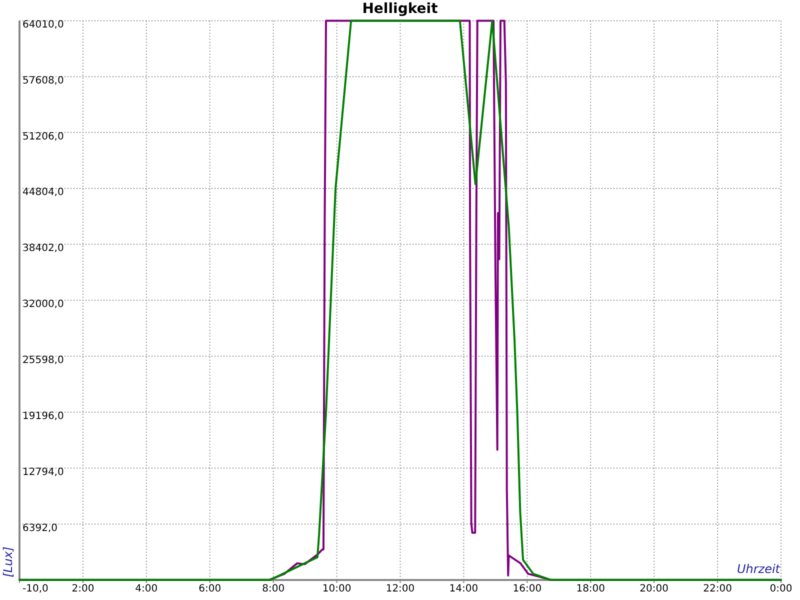 The image size is (800, 600). Describe the element at coordinates (43, 472) in the screenshot. I see `y-tick-label: 12794,0` at that location.